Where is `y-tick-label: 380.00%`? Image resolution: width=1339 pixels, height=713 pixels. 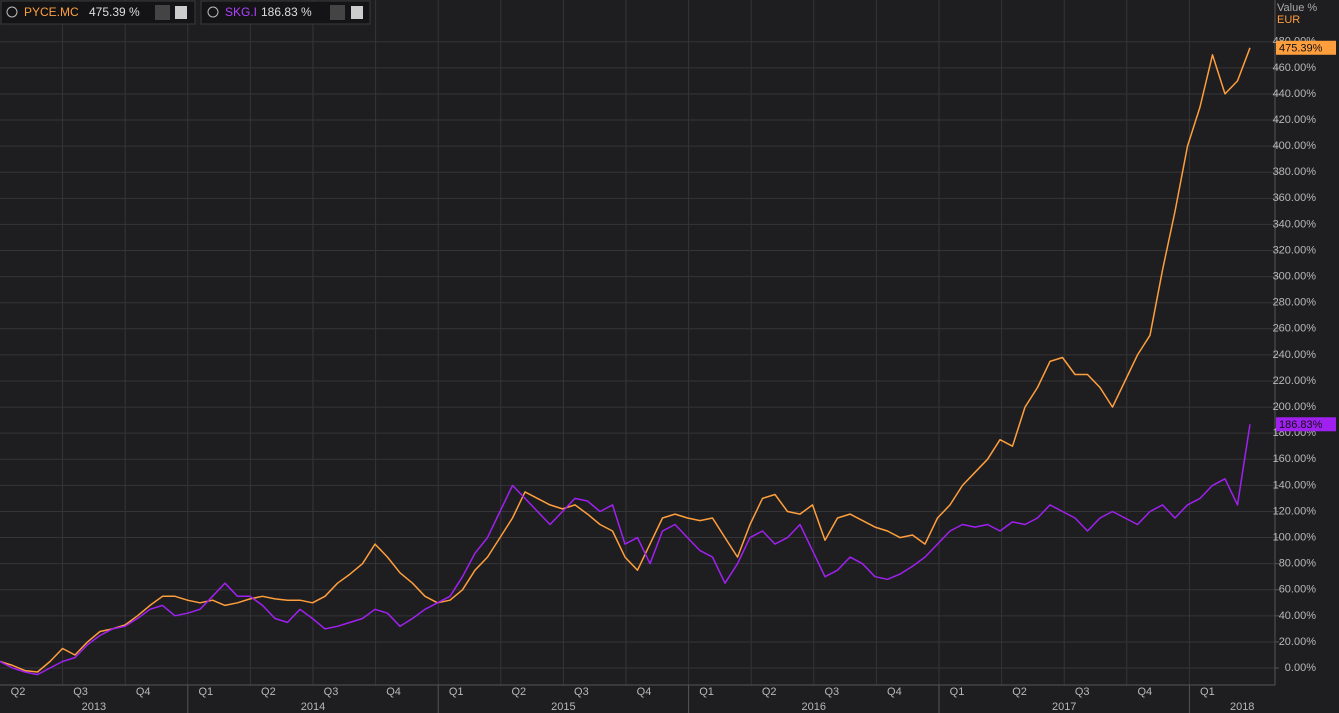 y-tick-label: 380.00% is located at coordinates (1295, 172).